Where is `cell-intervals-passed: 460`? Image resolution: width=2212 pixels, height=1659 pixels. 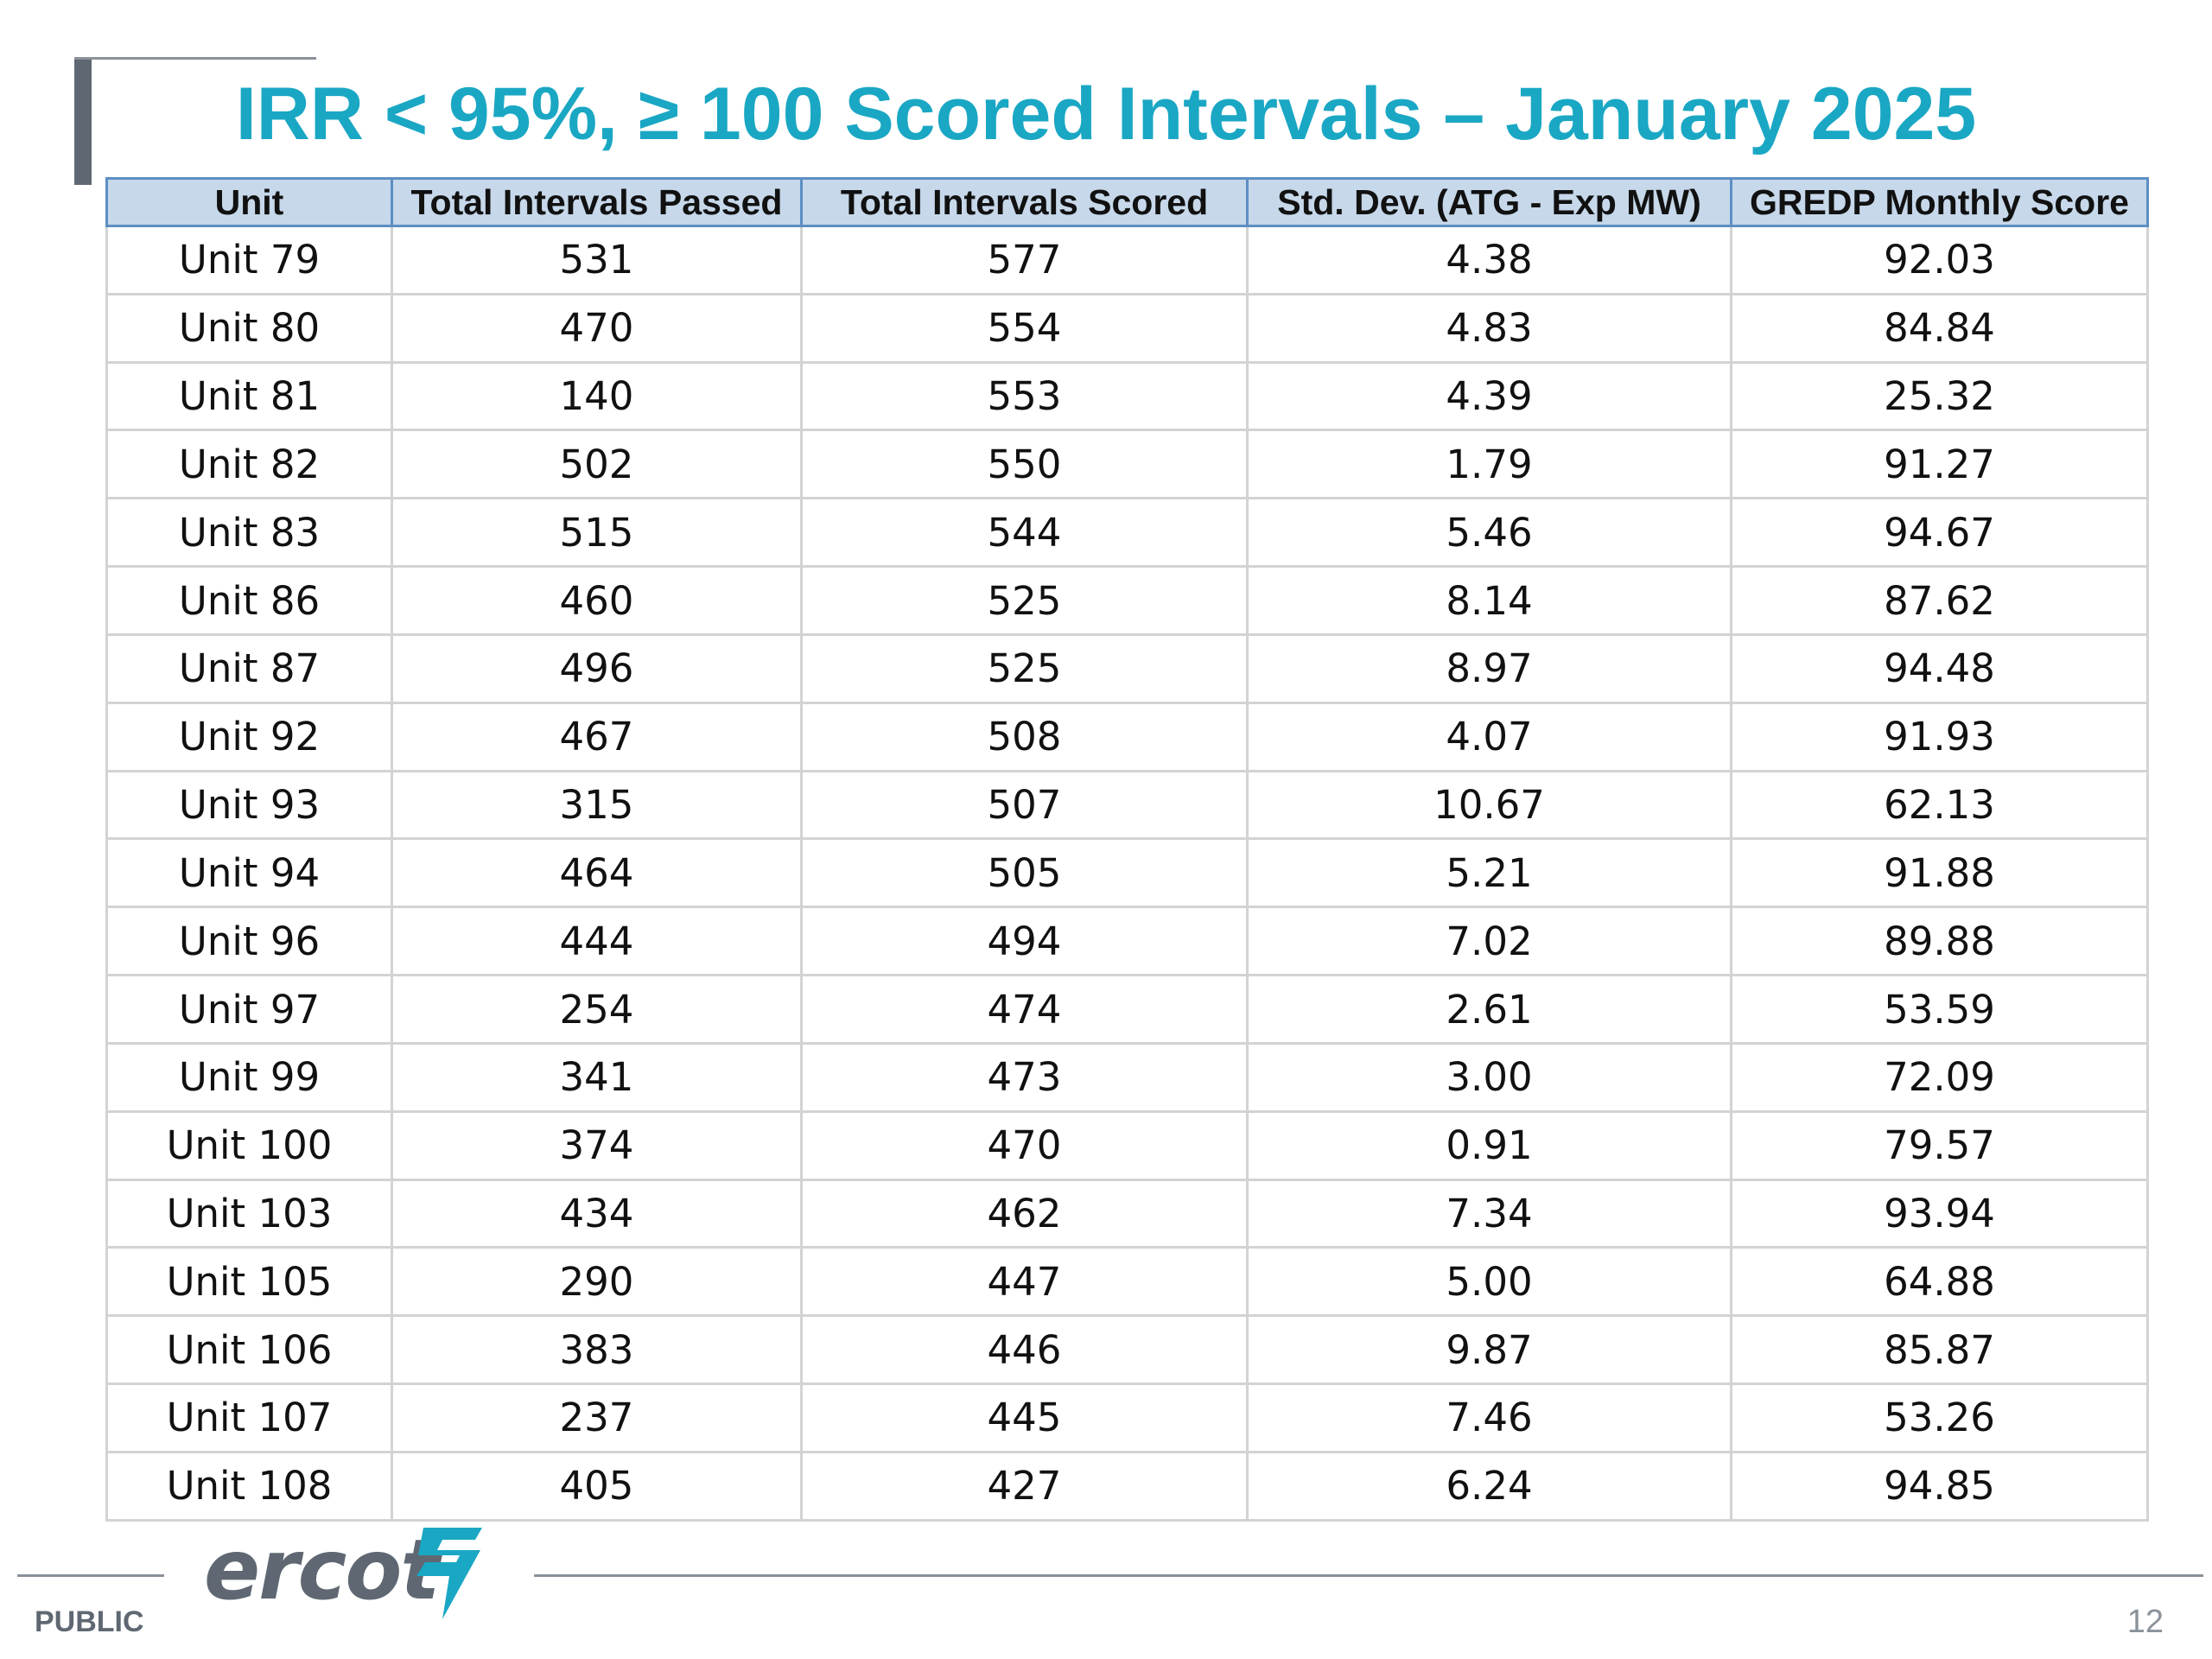 cell-intervals-passed: 460 is located at coordinates (597, 600).